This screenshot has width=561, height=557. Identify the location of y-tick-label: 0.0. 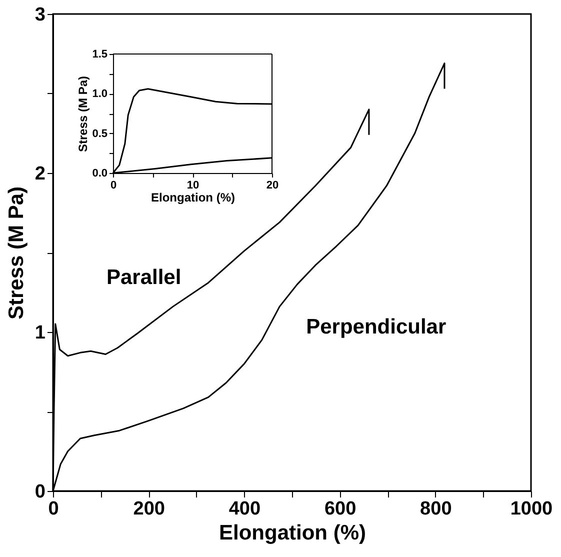
(100, 174).